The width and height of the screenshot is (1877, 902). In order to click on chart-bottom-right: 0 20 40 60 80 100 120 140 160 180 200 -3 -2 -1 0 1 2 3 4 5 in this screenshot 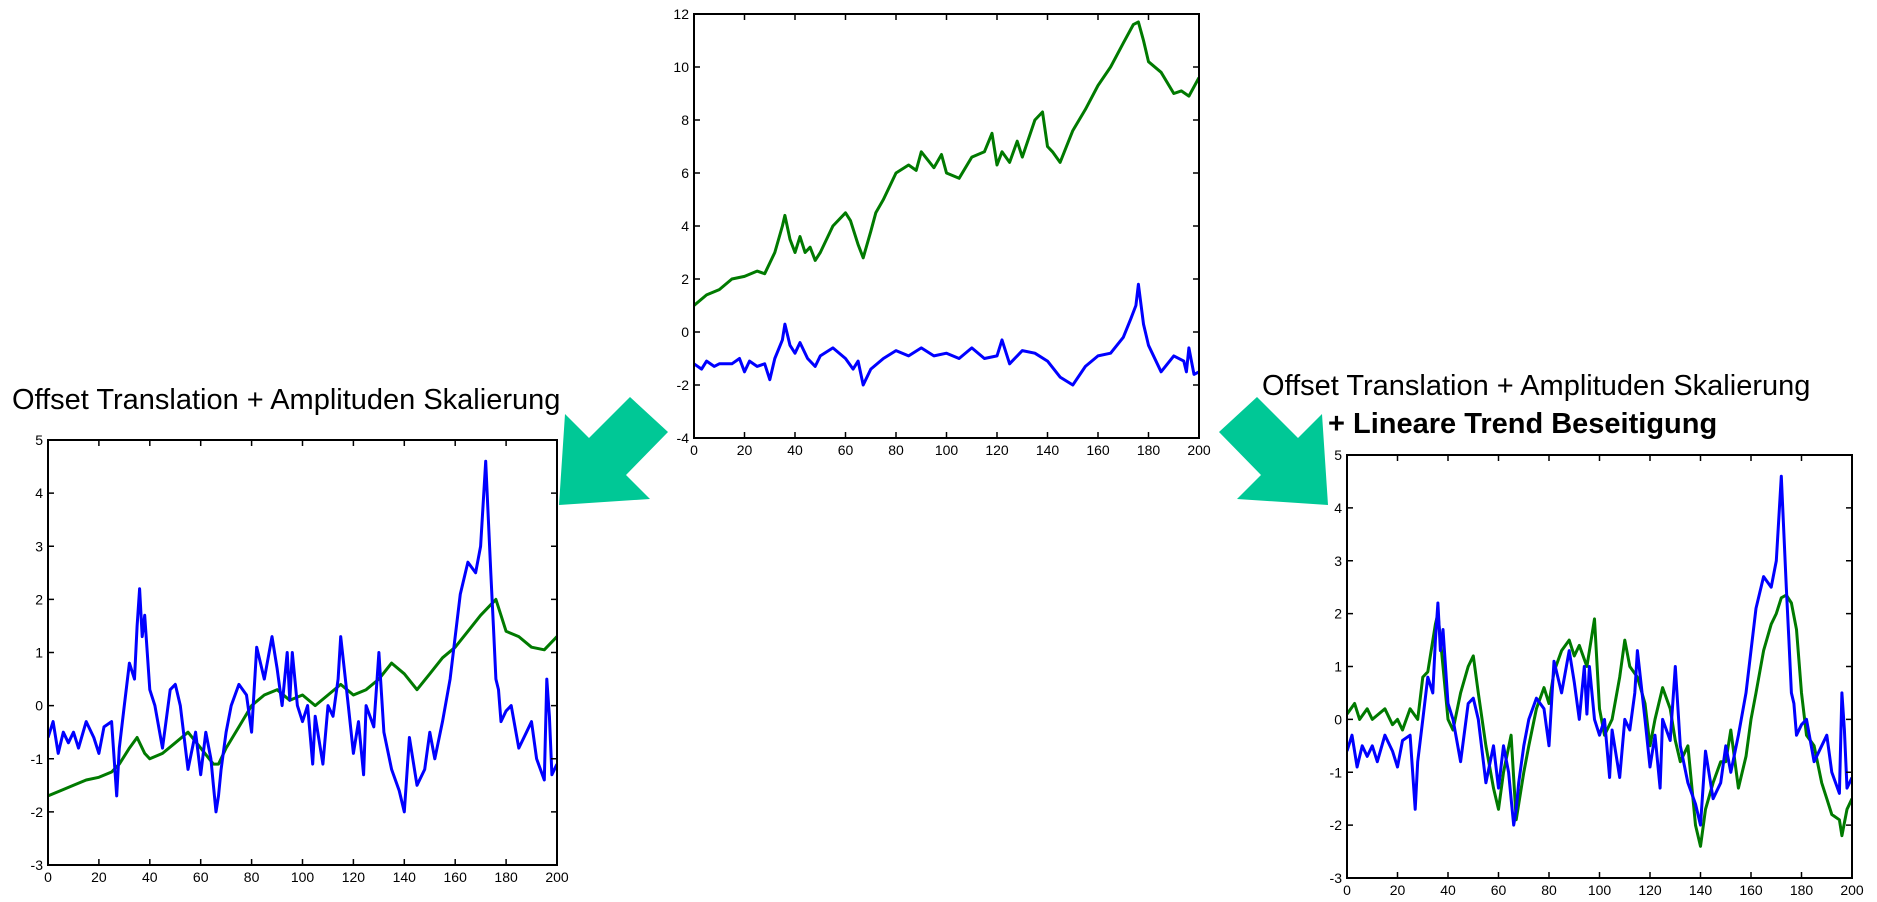, I will do `click(1597, 672)`.